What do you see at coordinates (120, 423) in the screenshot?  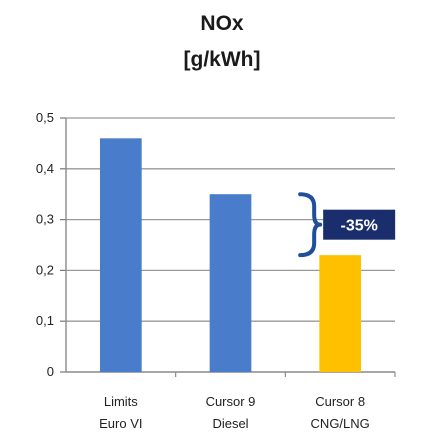 I see `category-label: Euro VI` at bounding box center [120, 423].